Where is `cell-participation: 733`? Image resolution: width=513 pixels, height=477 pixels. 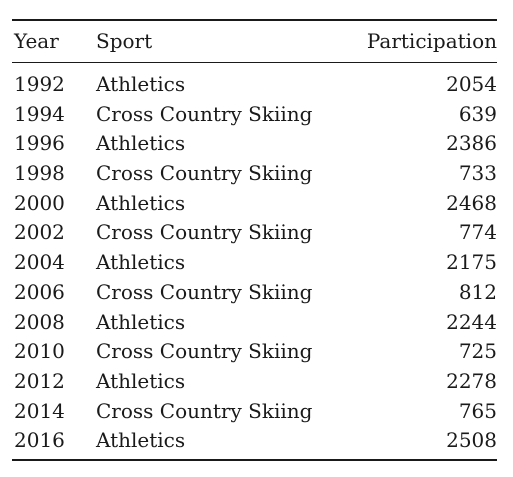
cell-participation: 733 is located at coordinates (477, 173).